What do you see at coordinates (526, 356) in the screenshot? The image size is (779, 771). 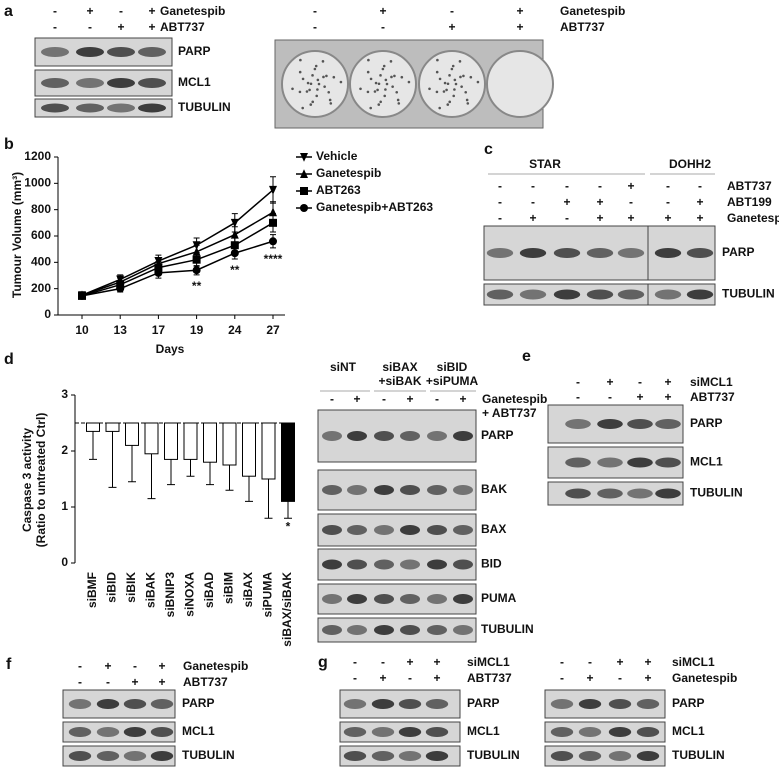 I see `panel-label: e` at bounding box center [526, 356].